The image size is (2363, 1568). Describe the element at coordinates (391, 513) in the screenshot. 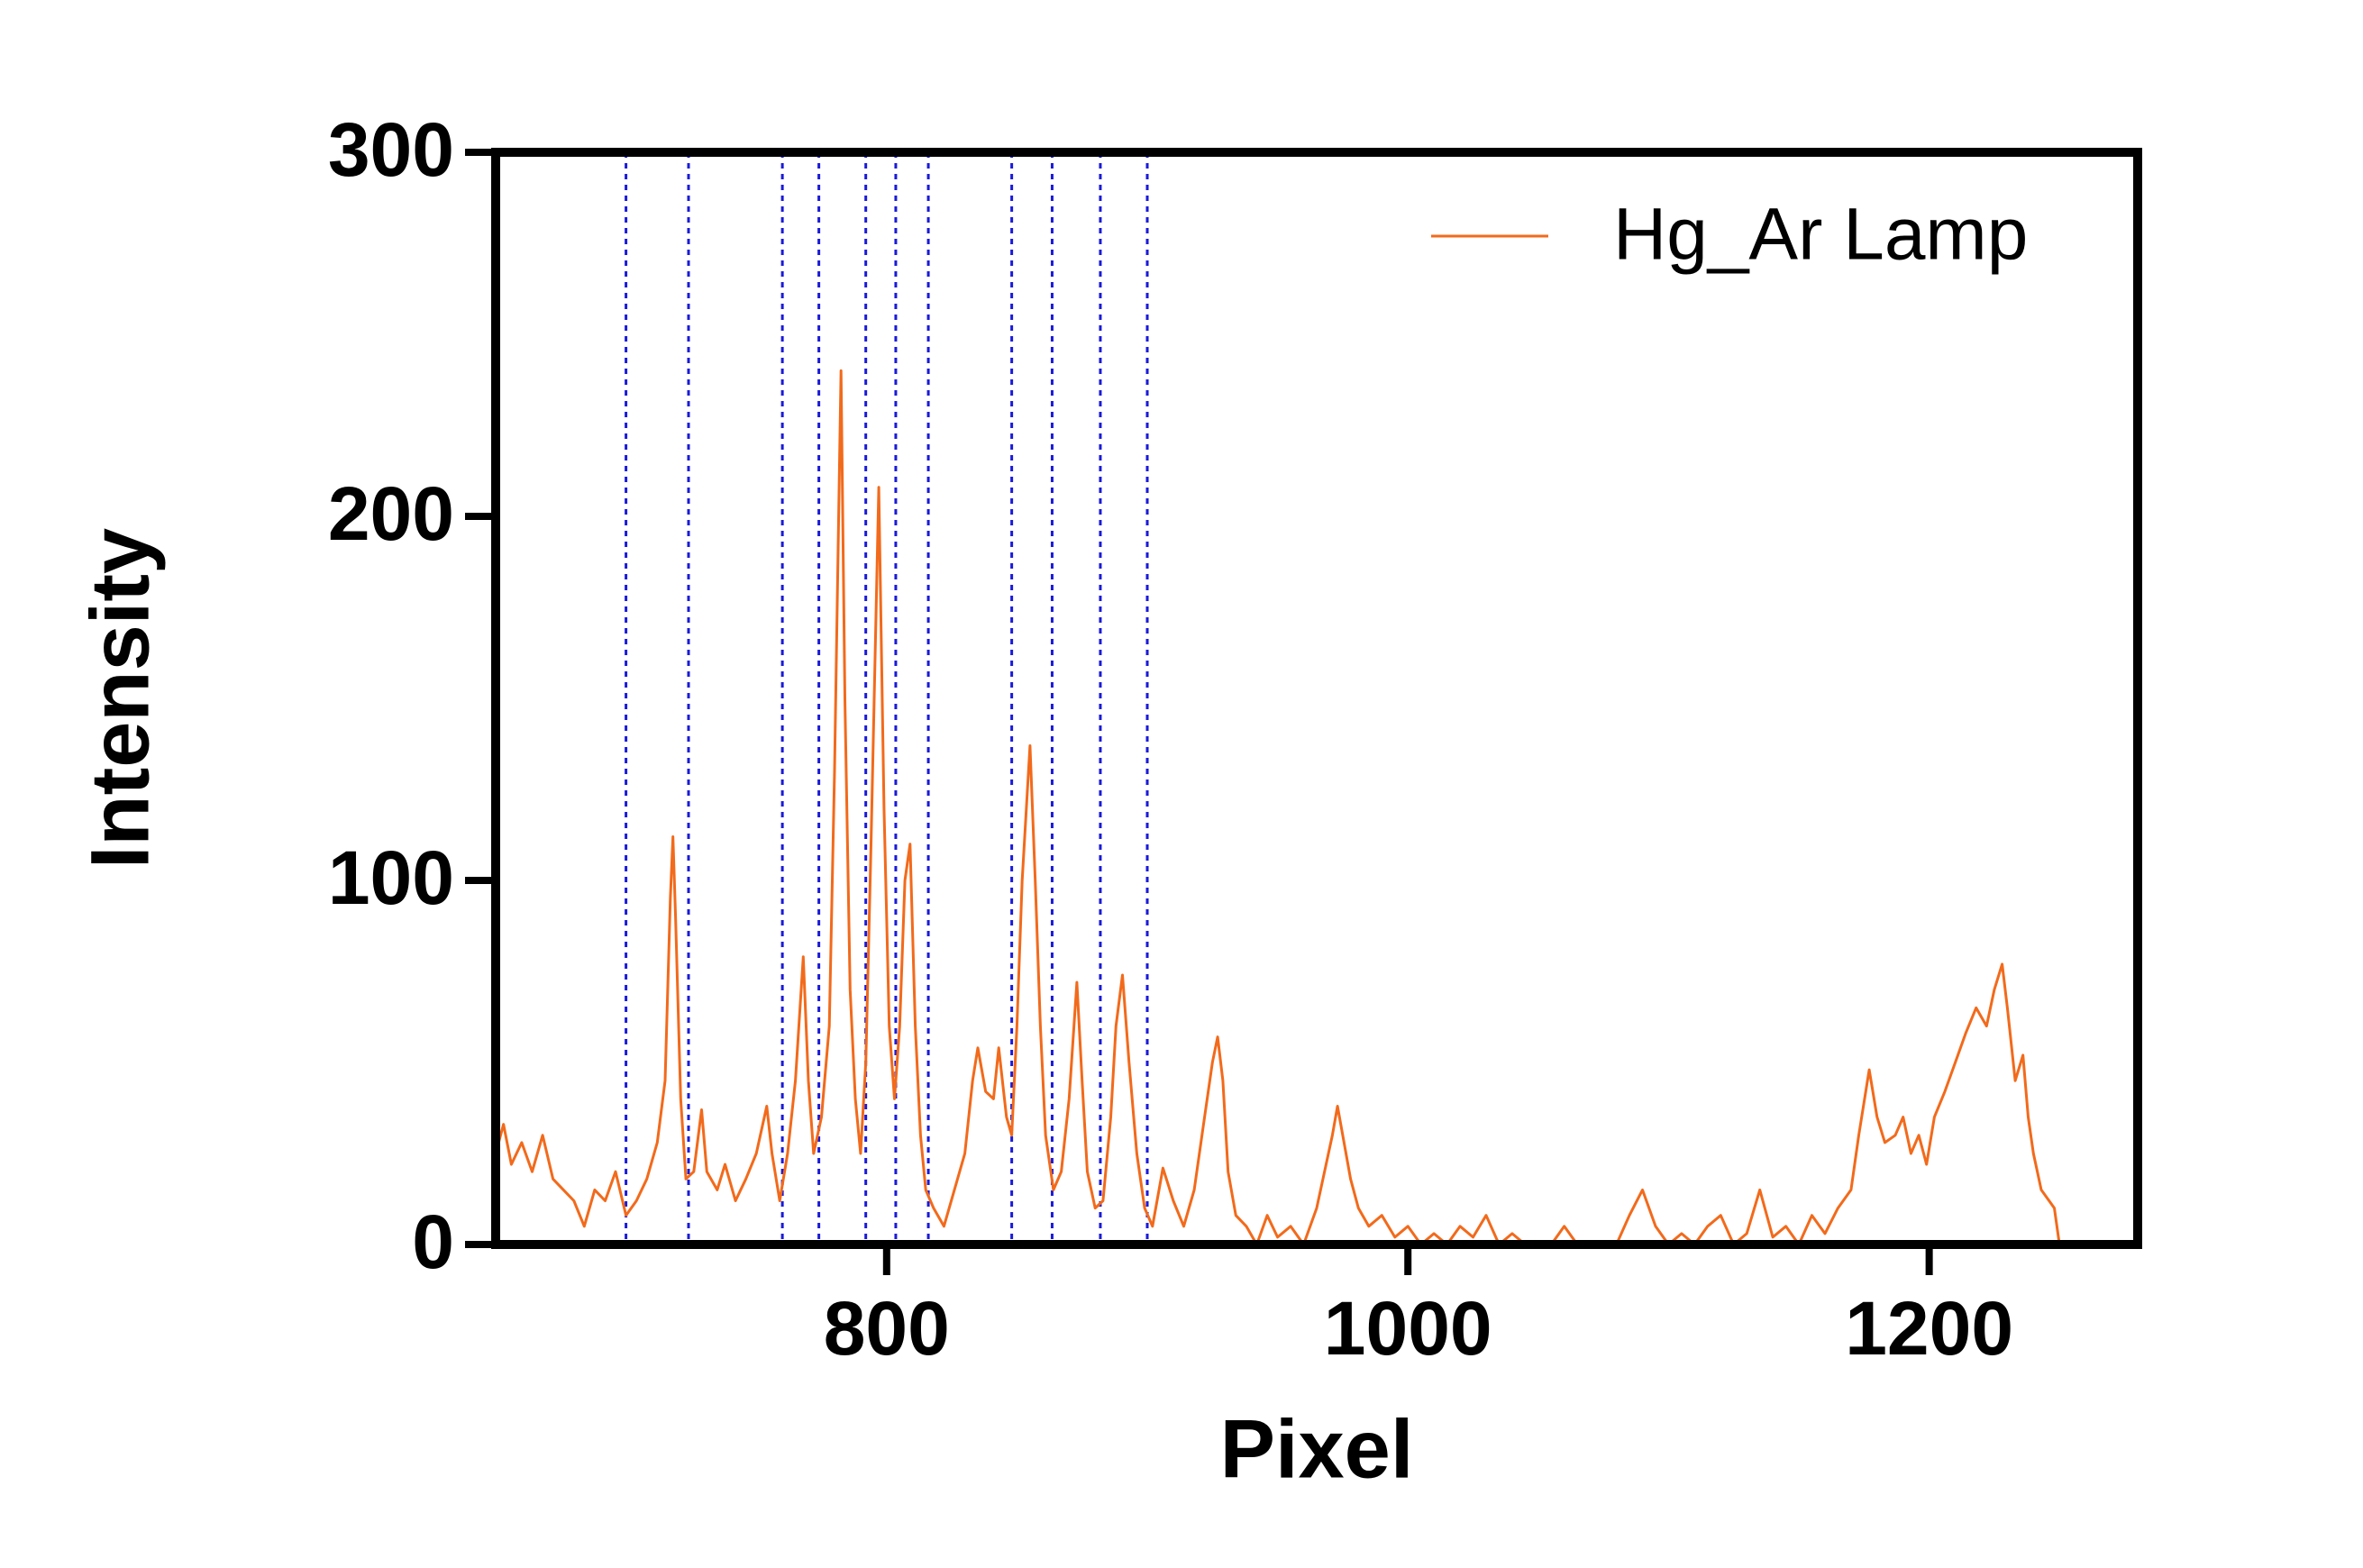

I see `y-tick-label: 200` at that location.